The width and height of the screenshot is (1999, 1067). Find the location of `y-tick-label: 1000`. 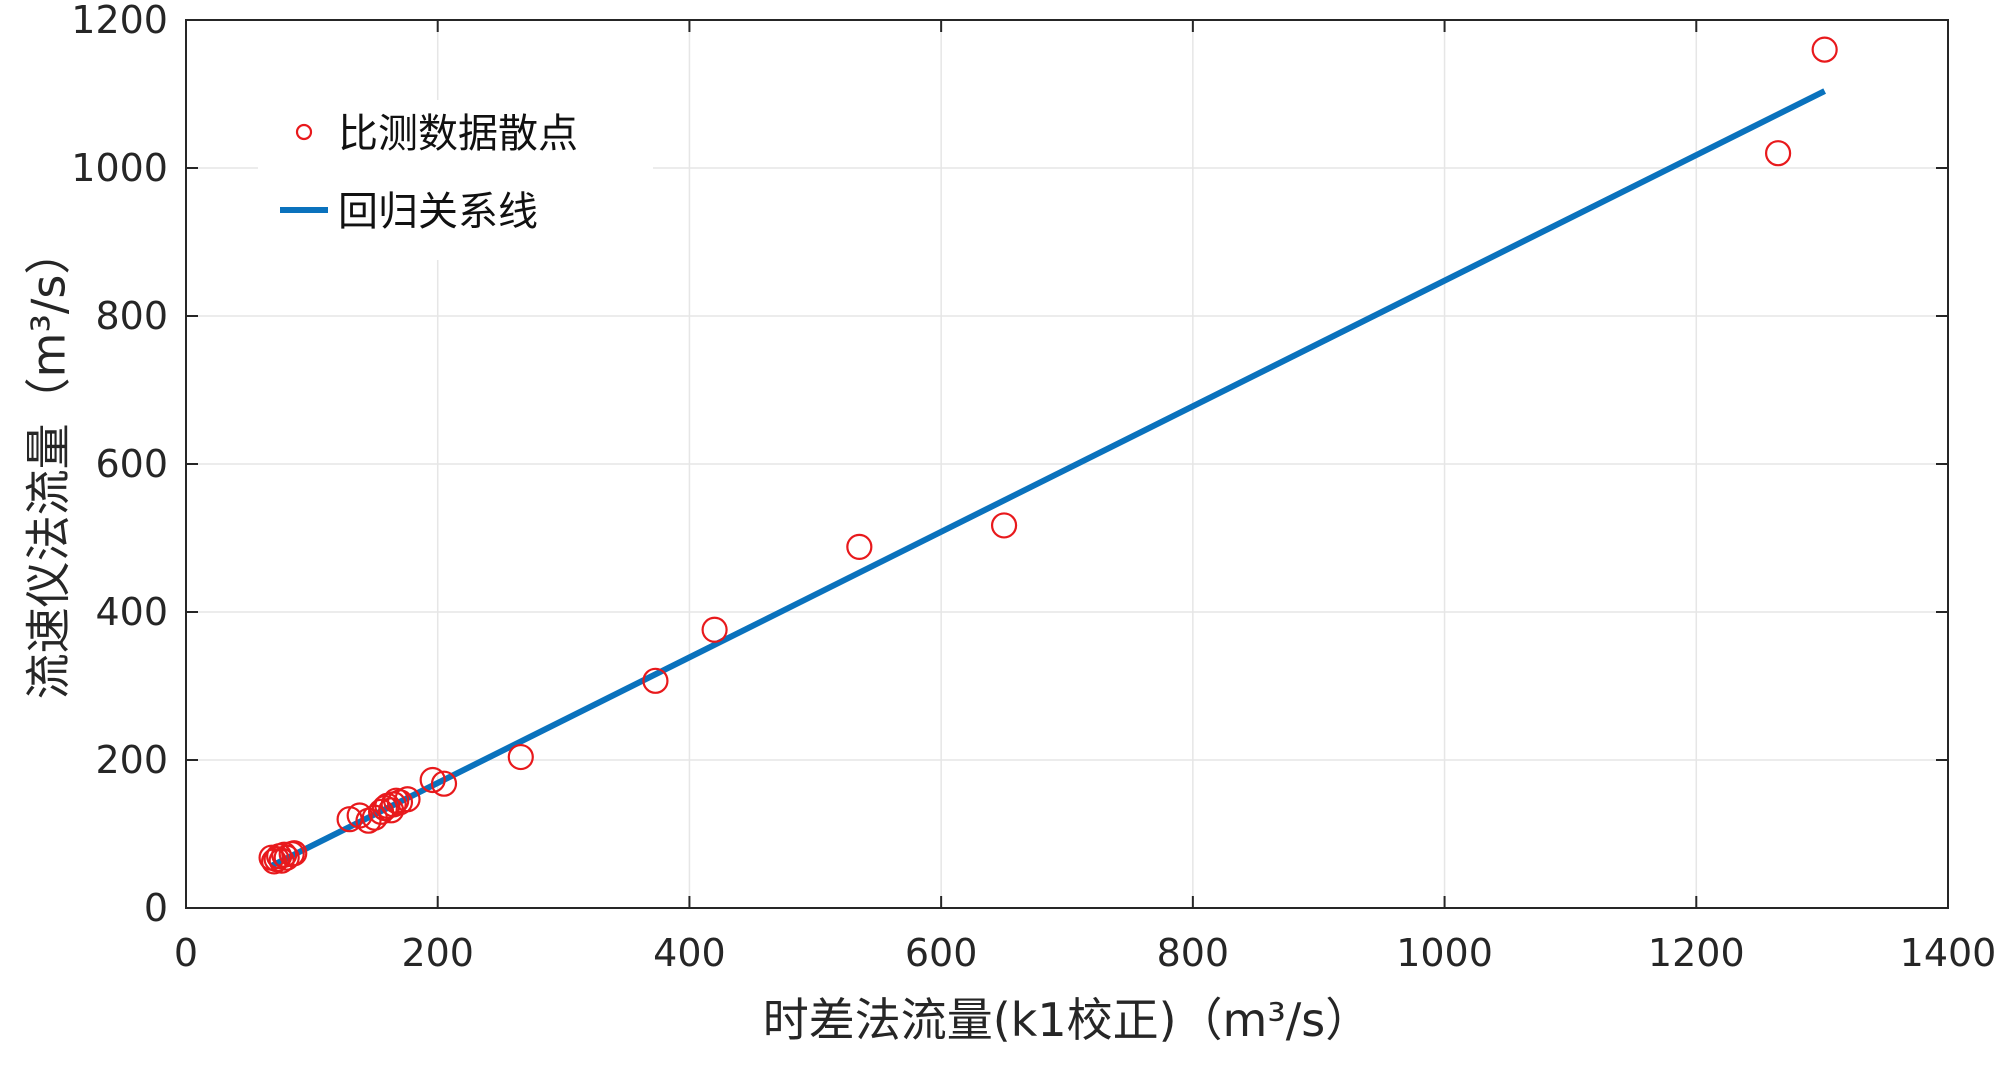

y-tick-label: 1000 is located at coordinates (119, 168).